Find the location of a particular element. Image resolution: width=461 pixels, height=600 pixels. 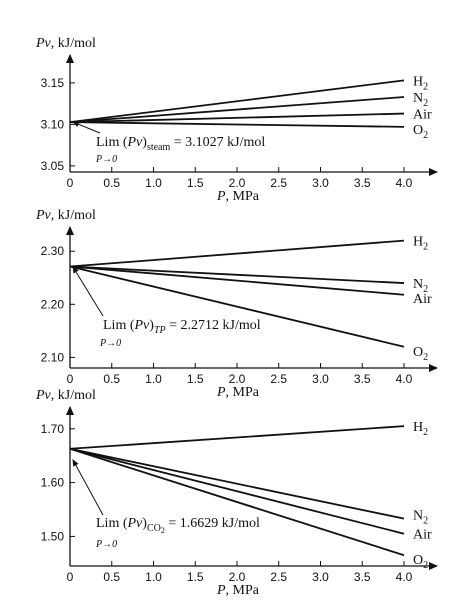

limit-annotation: Lim (Pv)TP = 2.2712 kJ/mol is located at coordinates (182, 327).